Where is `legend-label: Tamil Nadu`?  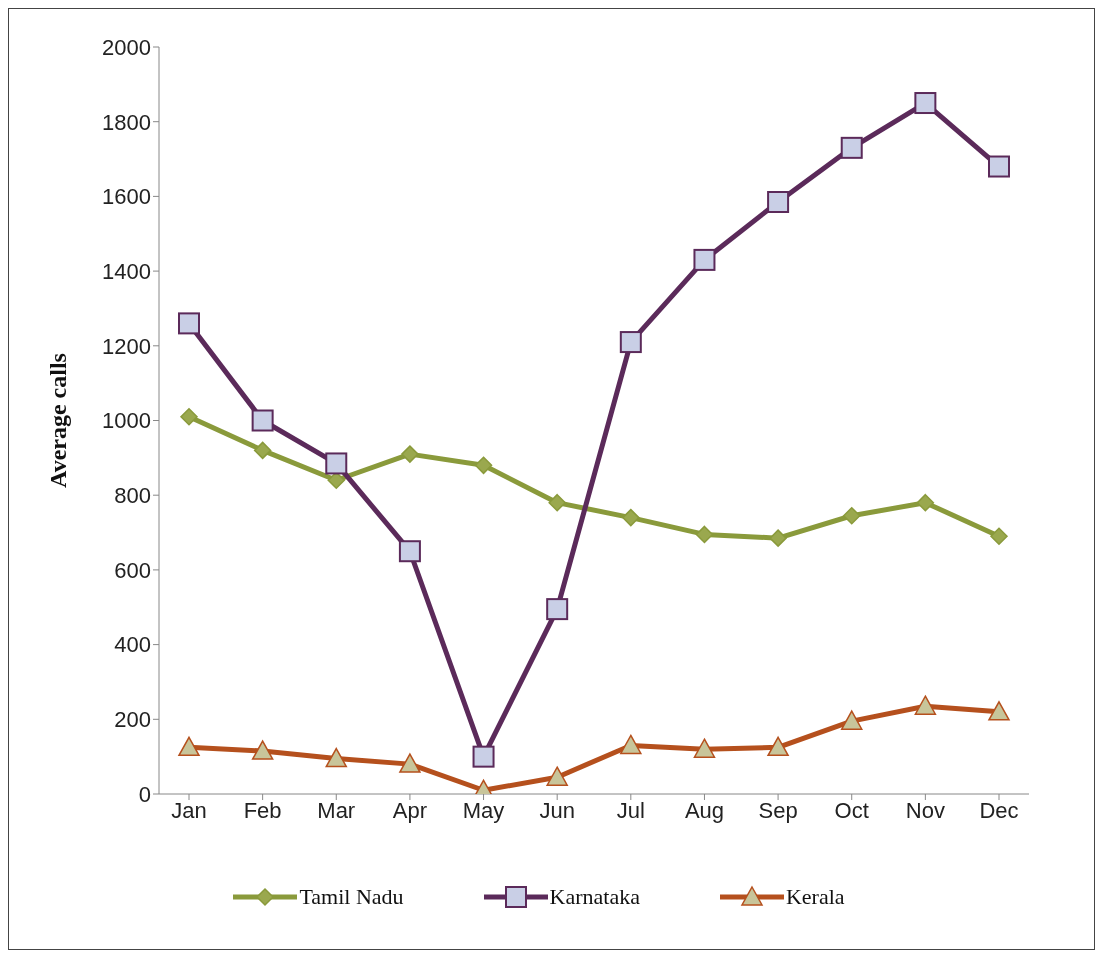 legend-label: Tamil Nadu is located at coordinates (351, 897).